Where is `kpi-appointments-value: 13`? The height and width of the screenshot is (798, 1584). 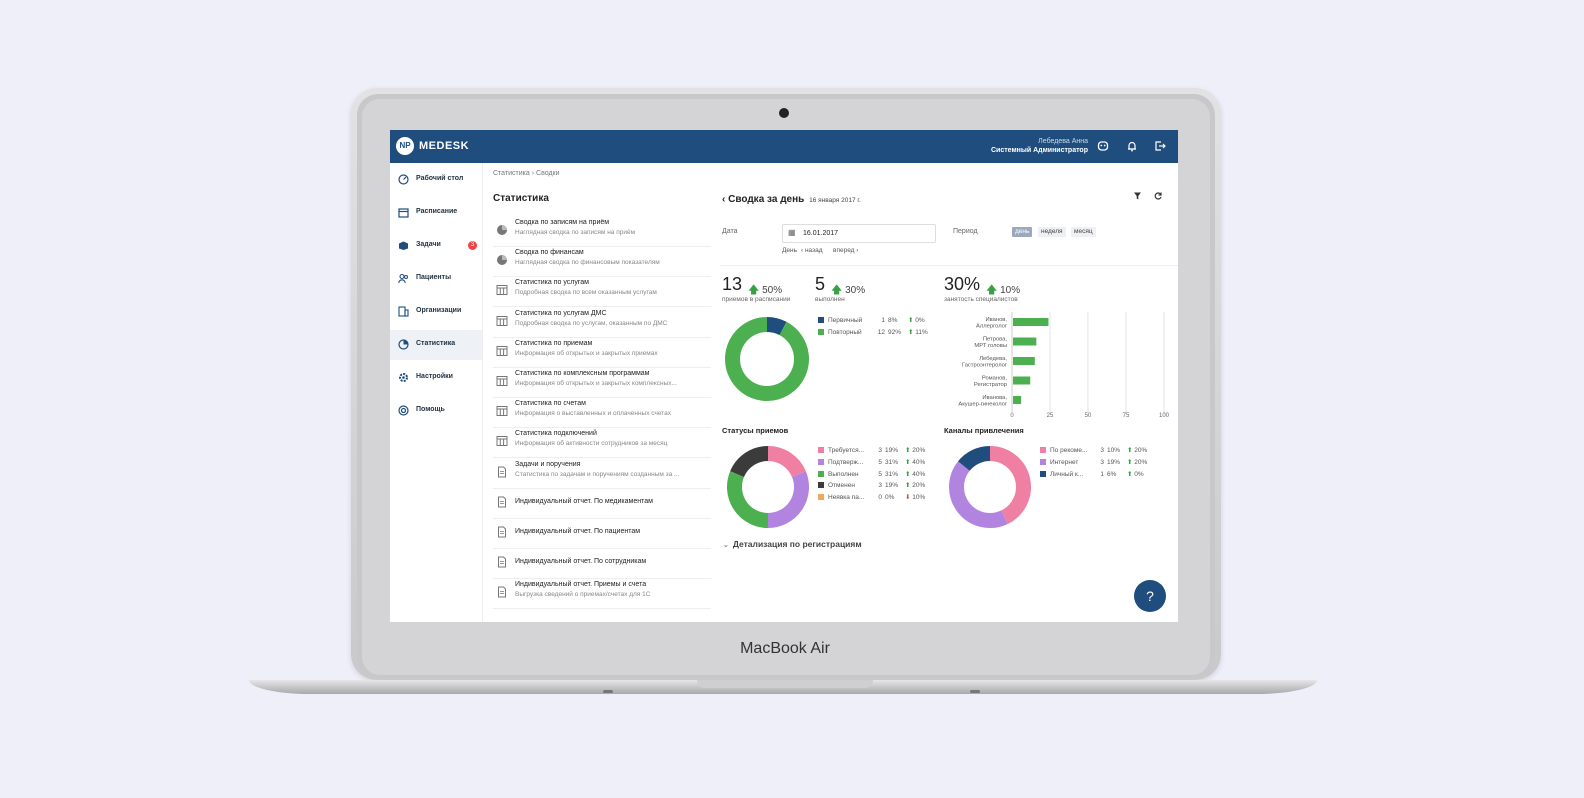
kpi-appointments-value: 13 is located at coordinates (732, 284).